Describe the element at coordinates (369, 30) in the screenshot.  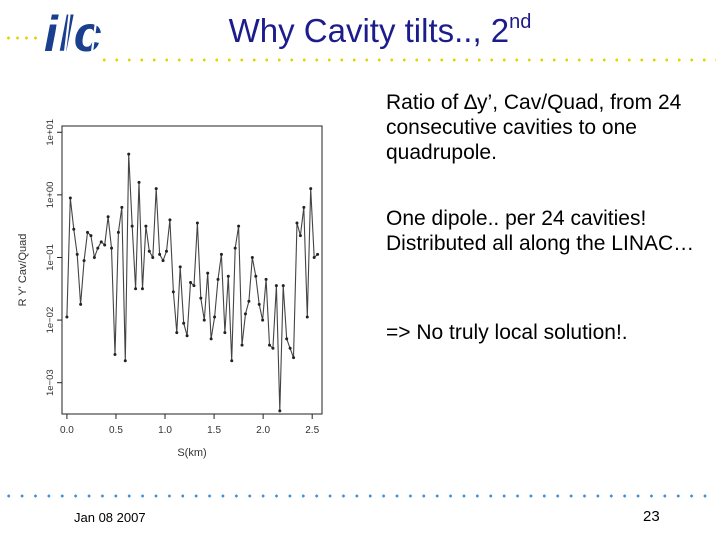
I see `slide-title-text: Why Cavity tilts.., 2` at that location.